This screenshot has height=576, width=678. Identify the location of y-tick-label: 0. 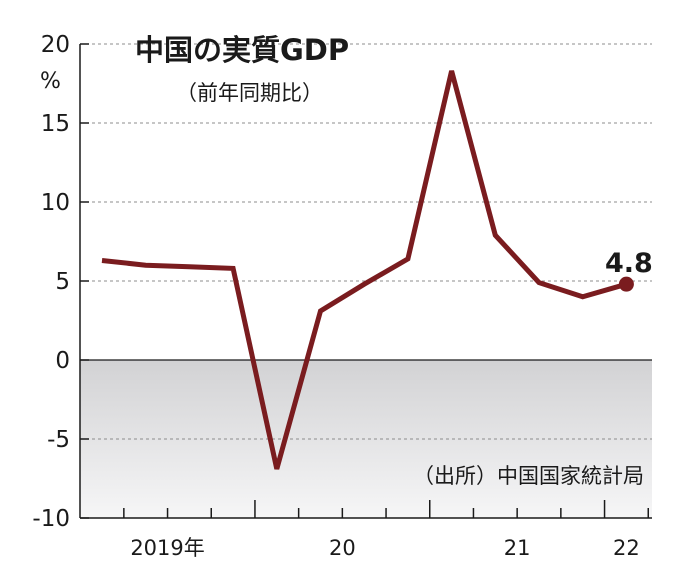
(62, 361).